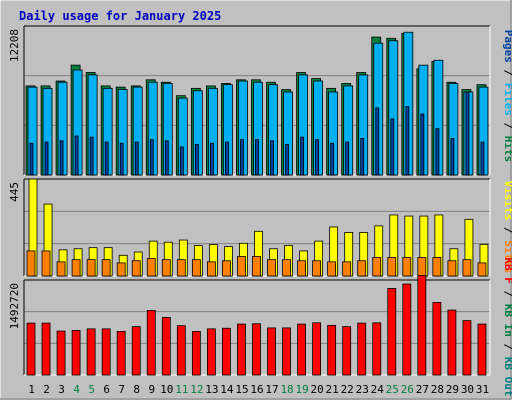  What do you see at coordinates (31, 389) in the screenshot?
I see `x-tick-label: 1` at bounding box center [31, 389].